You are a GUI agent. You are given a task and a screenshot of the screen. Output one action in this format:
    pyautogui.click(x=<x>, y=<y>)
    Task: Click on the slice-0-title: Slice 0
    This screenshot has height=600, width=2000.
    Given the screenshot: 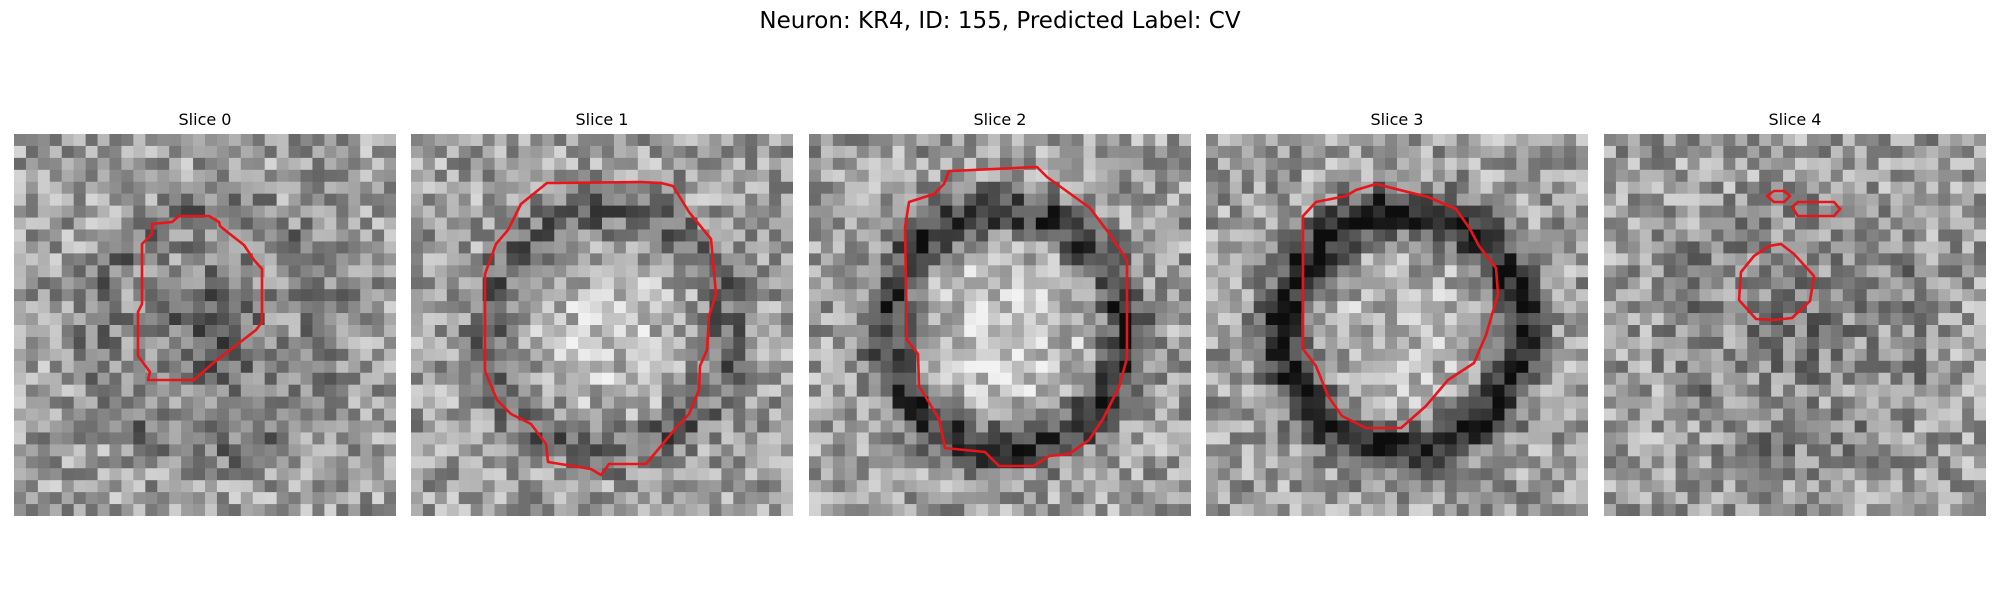 What is the action you would take?
    pyautogui.click(x=205, y=119)
    